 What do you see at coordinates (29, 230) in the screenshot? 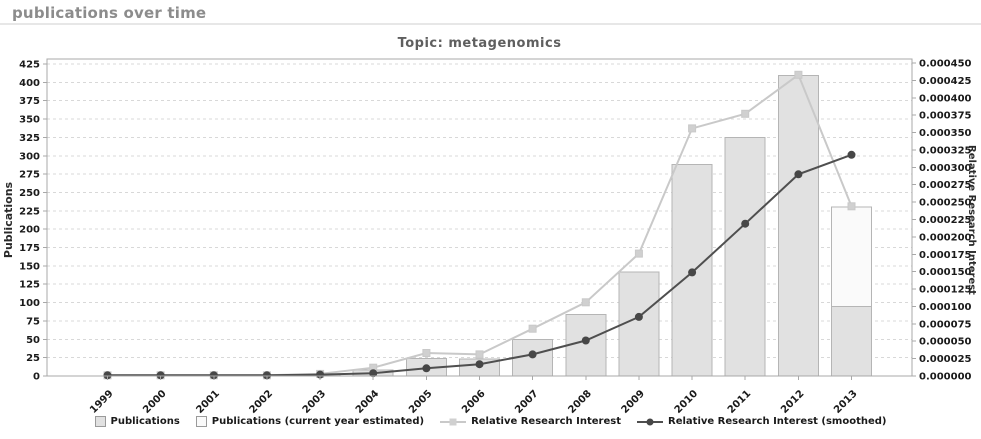
I see `svg-text: 200` at bounding box center [29, 230].